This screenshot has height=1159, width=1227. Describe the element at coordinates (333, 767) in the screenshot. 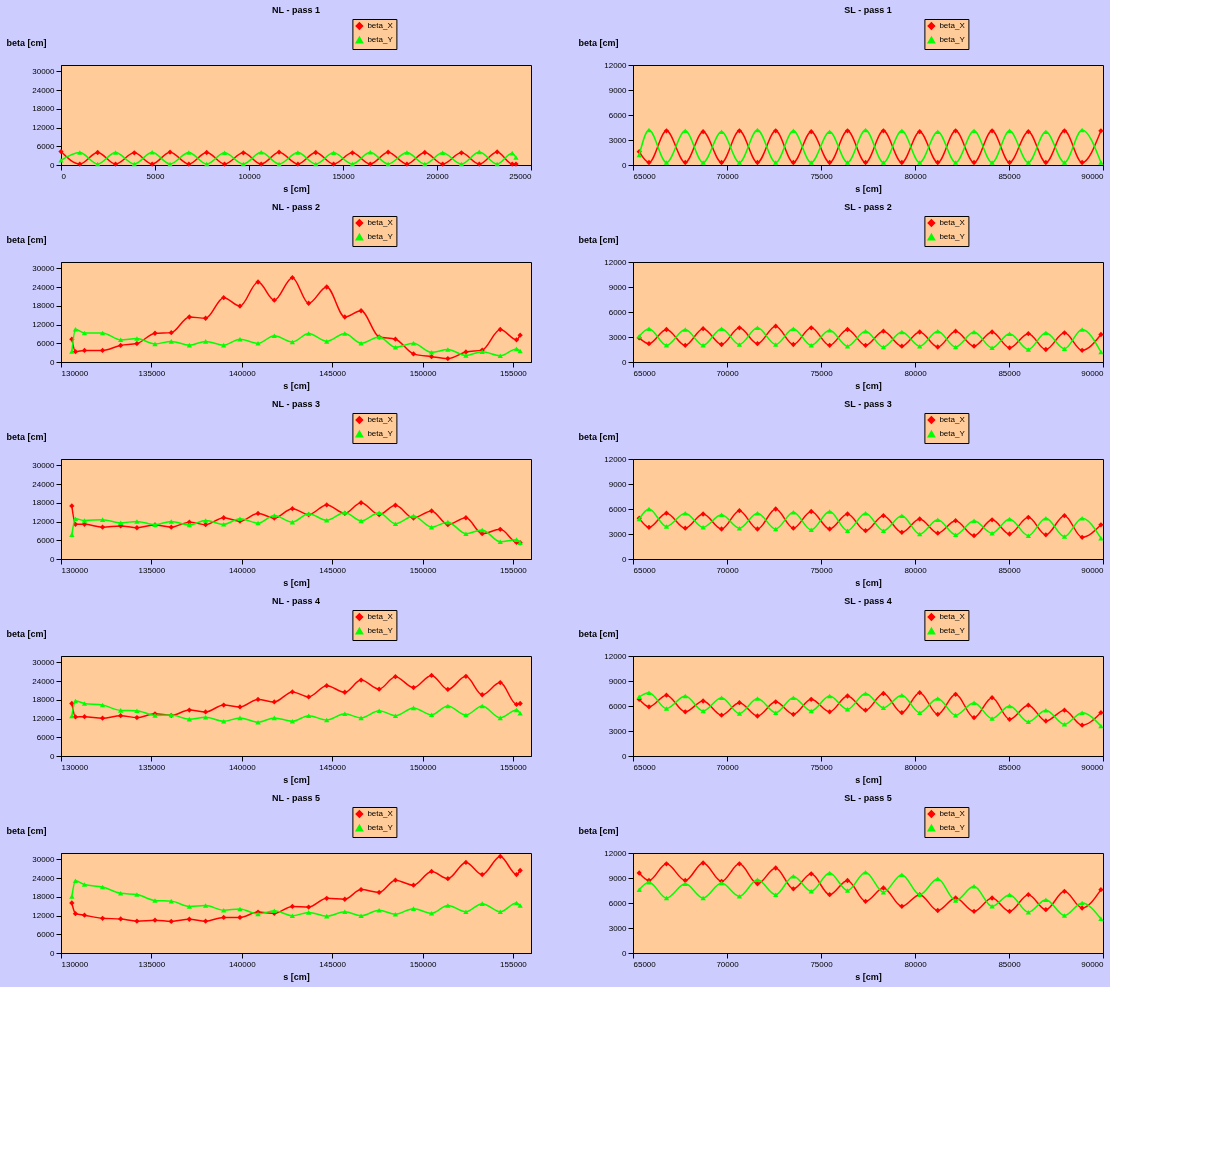

I see `x-tick-label: 145000` at that location.